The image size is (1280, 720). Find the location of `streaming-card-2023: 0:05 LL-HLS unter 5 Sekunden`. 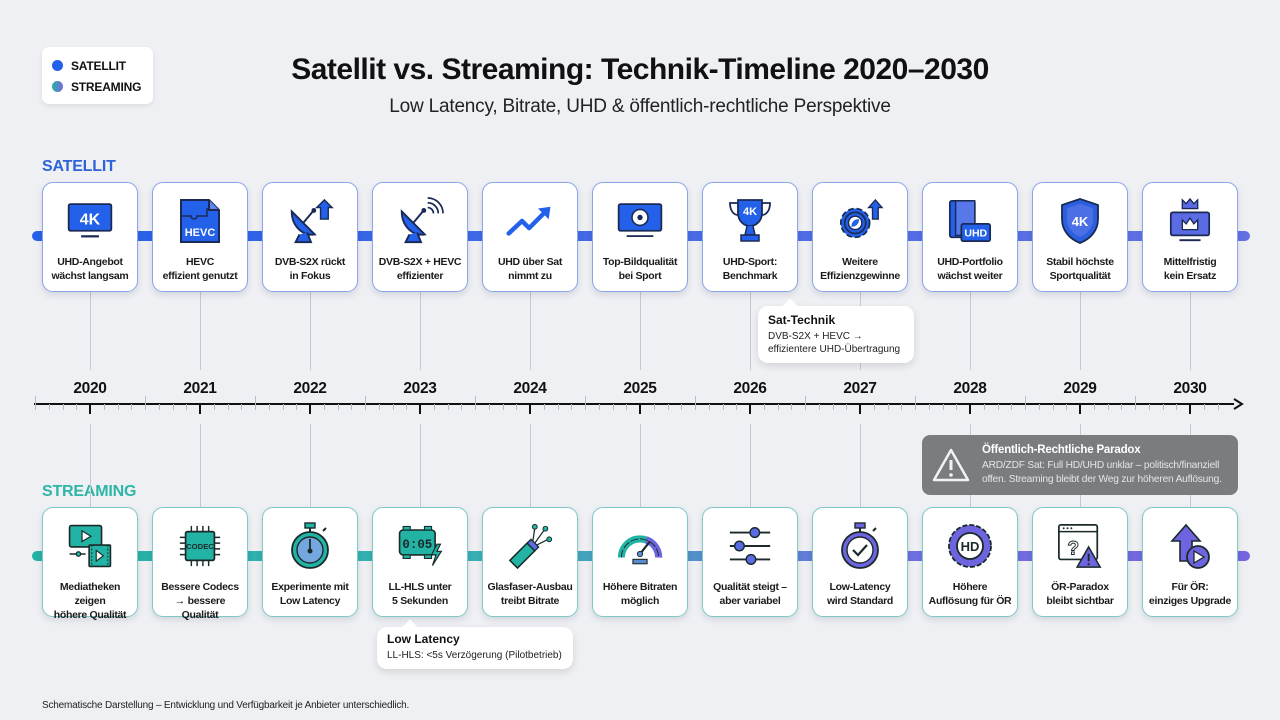

streaming-card-2023: 0:05 LL-HLS unter 5 Sekunden is located at coordinates (420, 562).